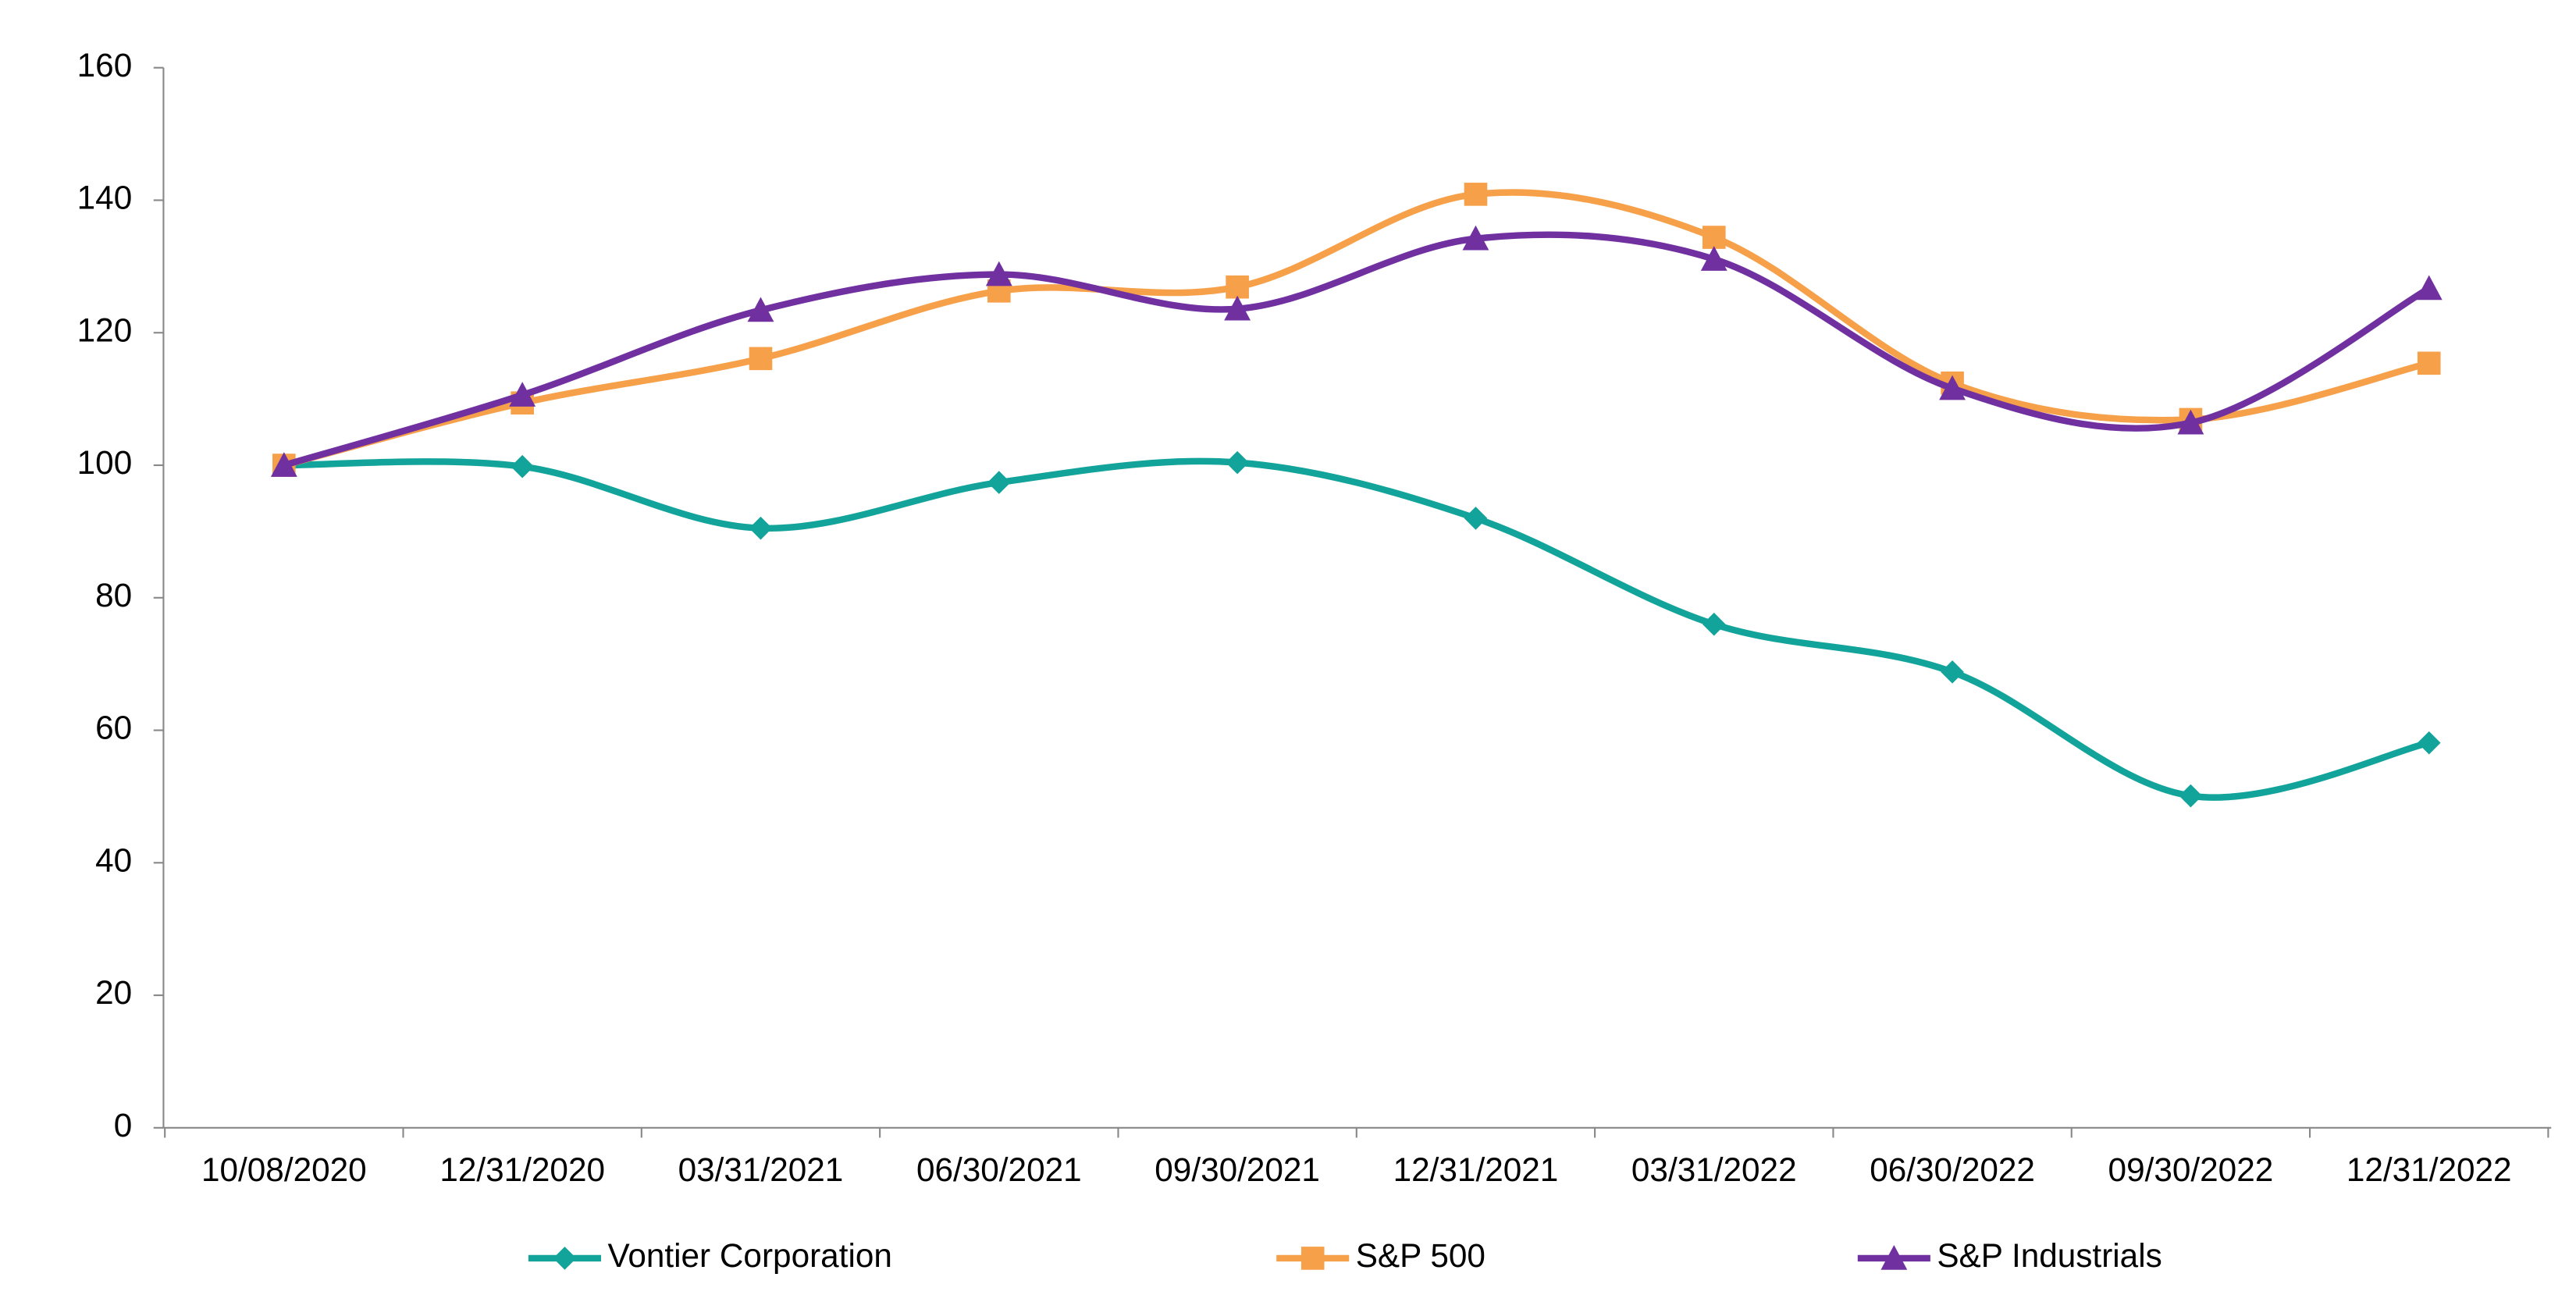 The image size is (2576, 1302). Describe the element at coordinates (114, 595) in the screenshot. I see `y-tick-label: 80` at that location.